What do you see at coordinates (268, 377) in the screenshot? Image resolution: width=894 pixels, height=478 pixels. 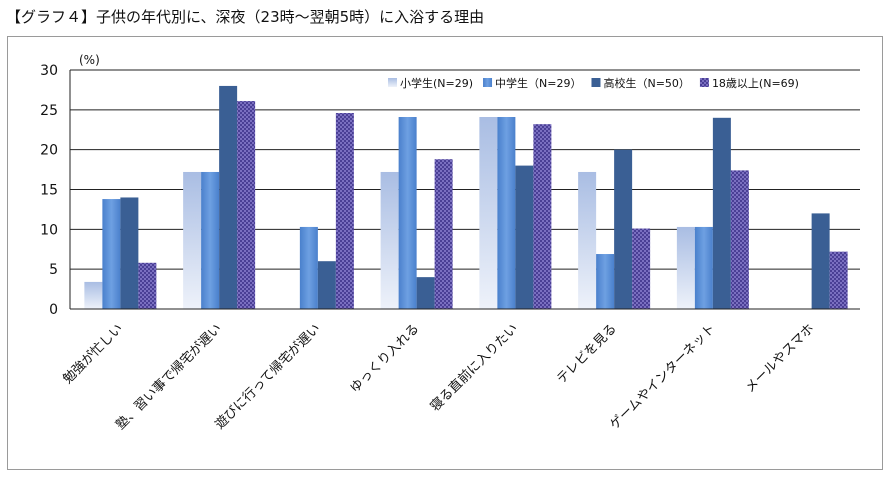 I see `x-category-label: 遊びに行って帰宅が遅い` at bounding box center [268, 377].